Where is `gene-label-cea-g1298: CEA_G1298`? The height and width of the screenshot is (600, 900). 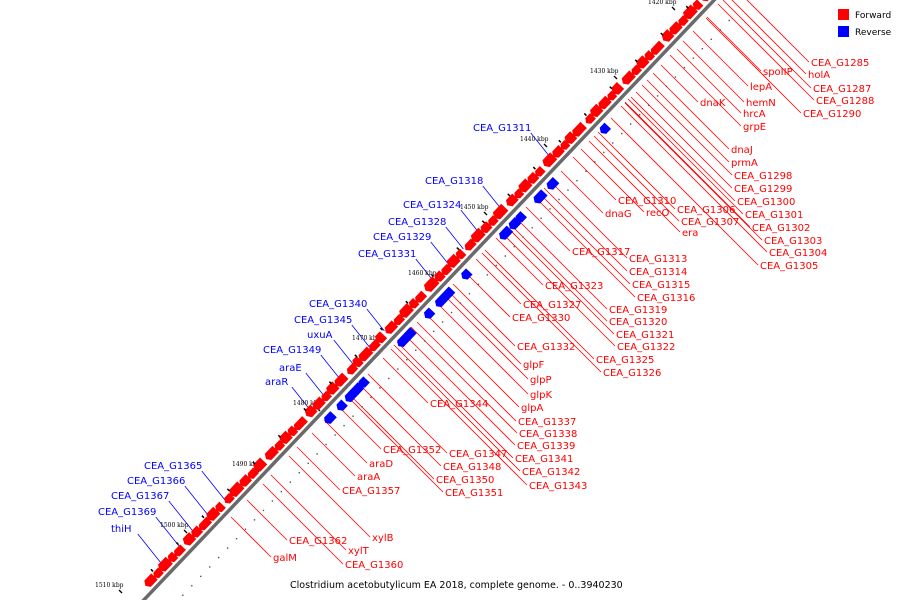
gene-label-cea-g1298: CEA_G1298 is located at coordinates (763, 176).